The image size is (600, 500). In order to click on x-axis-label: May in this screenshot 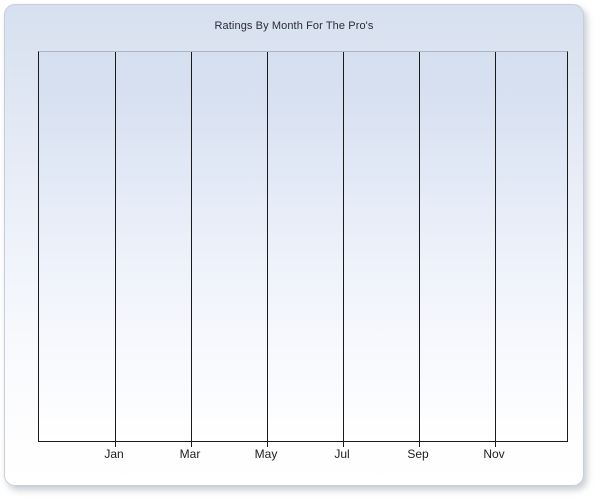, I will do `click(266, 454)`.